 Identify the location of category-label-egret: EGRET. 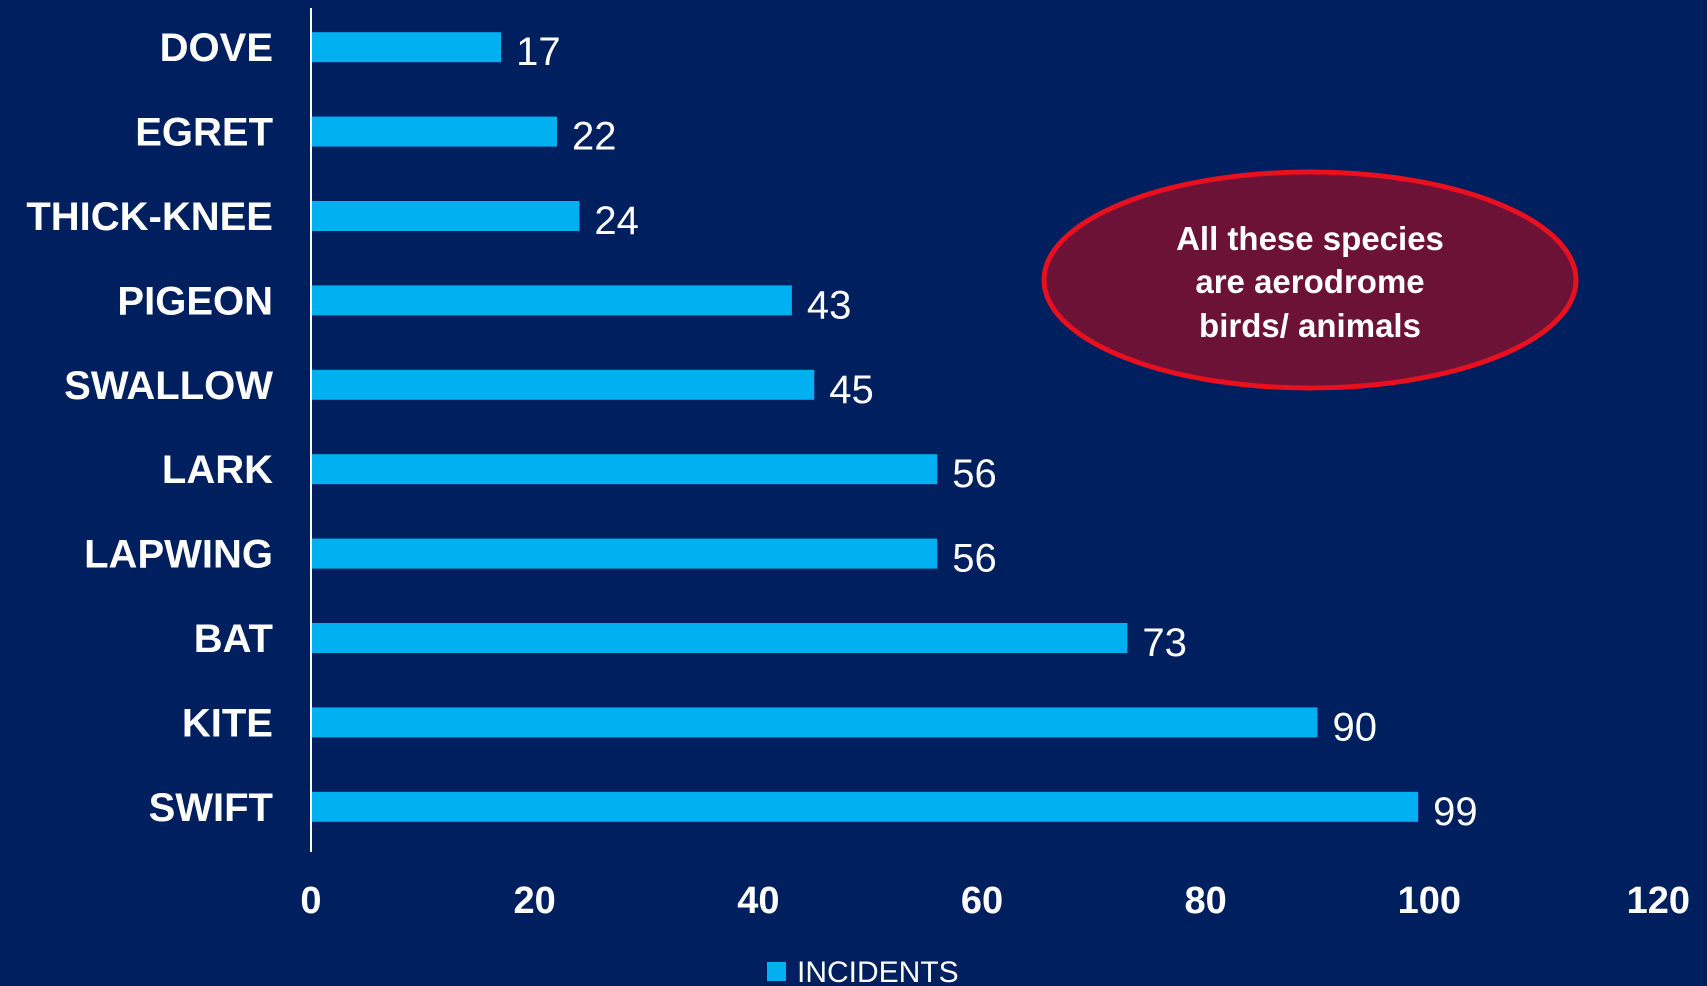
(204, 133).